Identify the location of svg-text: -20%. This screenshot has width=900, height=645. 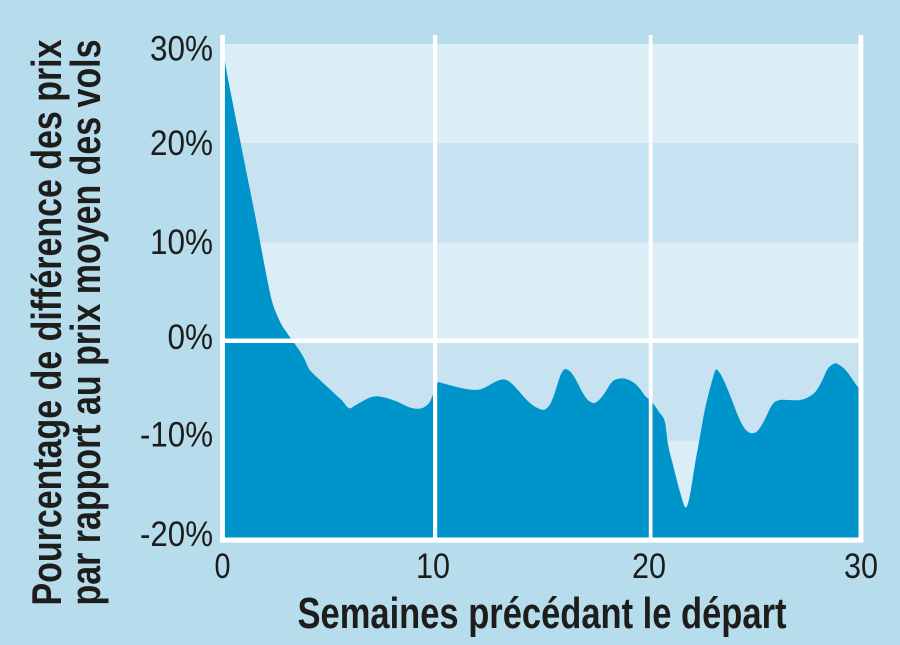
(176, 534).